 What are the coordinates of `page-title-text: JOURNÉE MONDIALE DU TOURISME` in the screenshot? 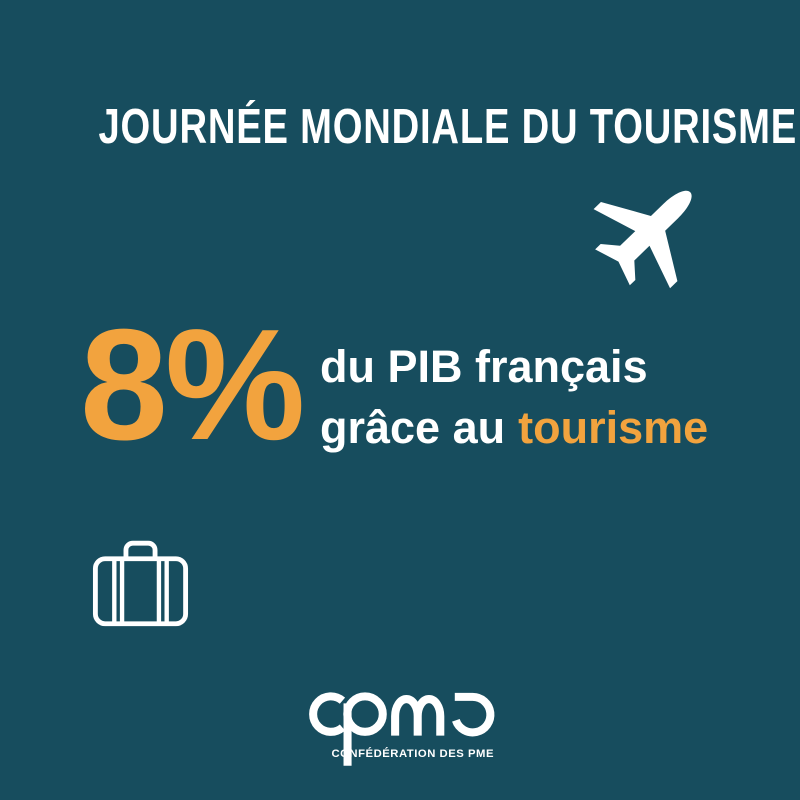 It's located at (448, 126).